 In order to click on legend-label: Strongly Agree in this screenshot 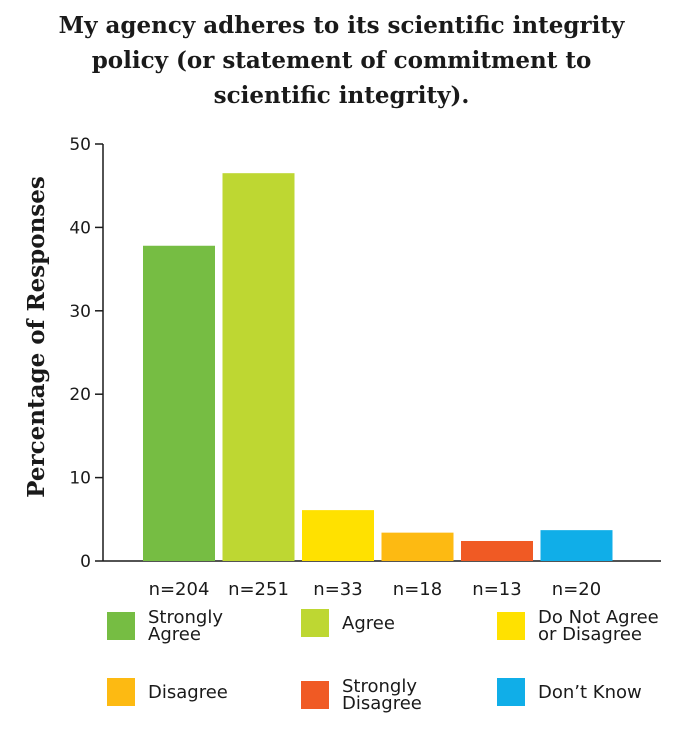, I will do `click(185, 626)`.